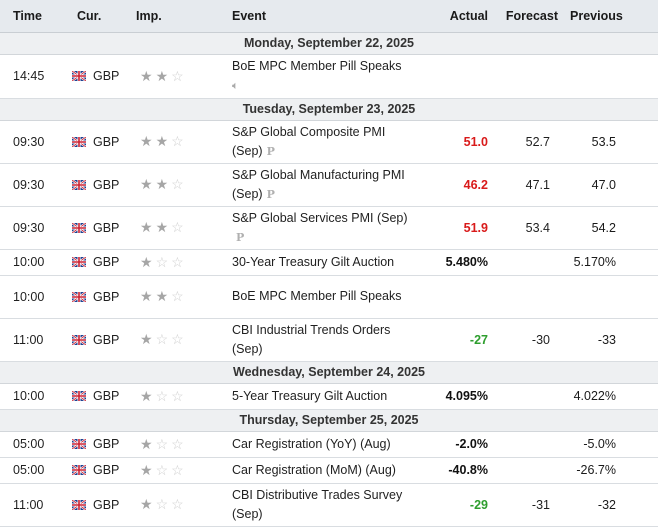  What do you see at coordinates (33, 16) in the screenshot?
I see `column-header-time: Time` at bounding box center [33, 16].